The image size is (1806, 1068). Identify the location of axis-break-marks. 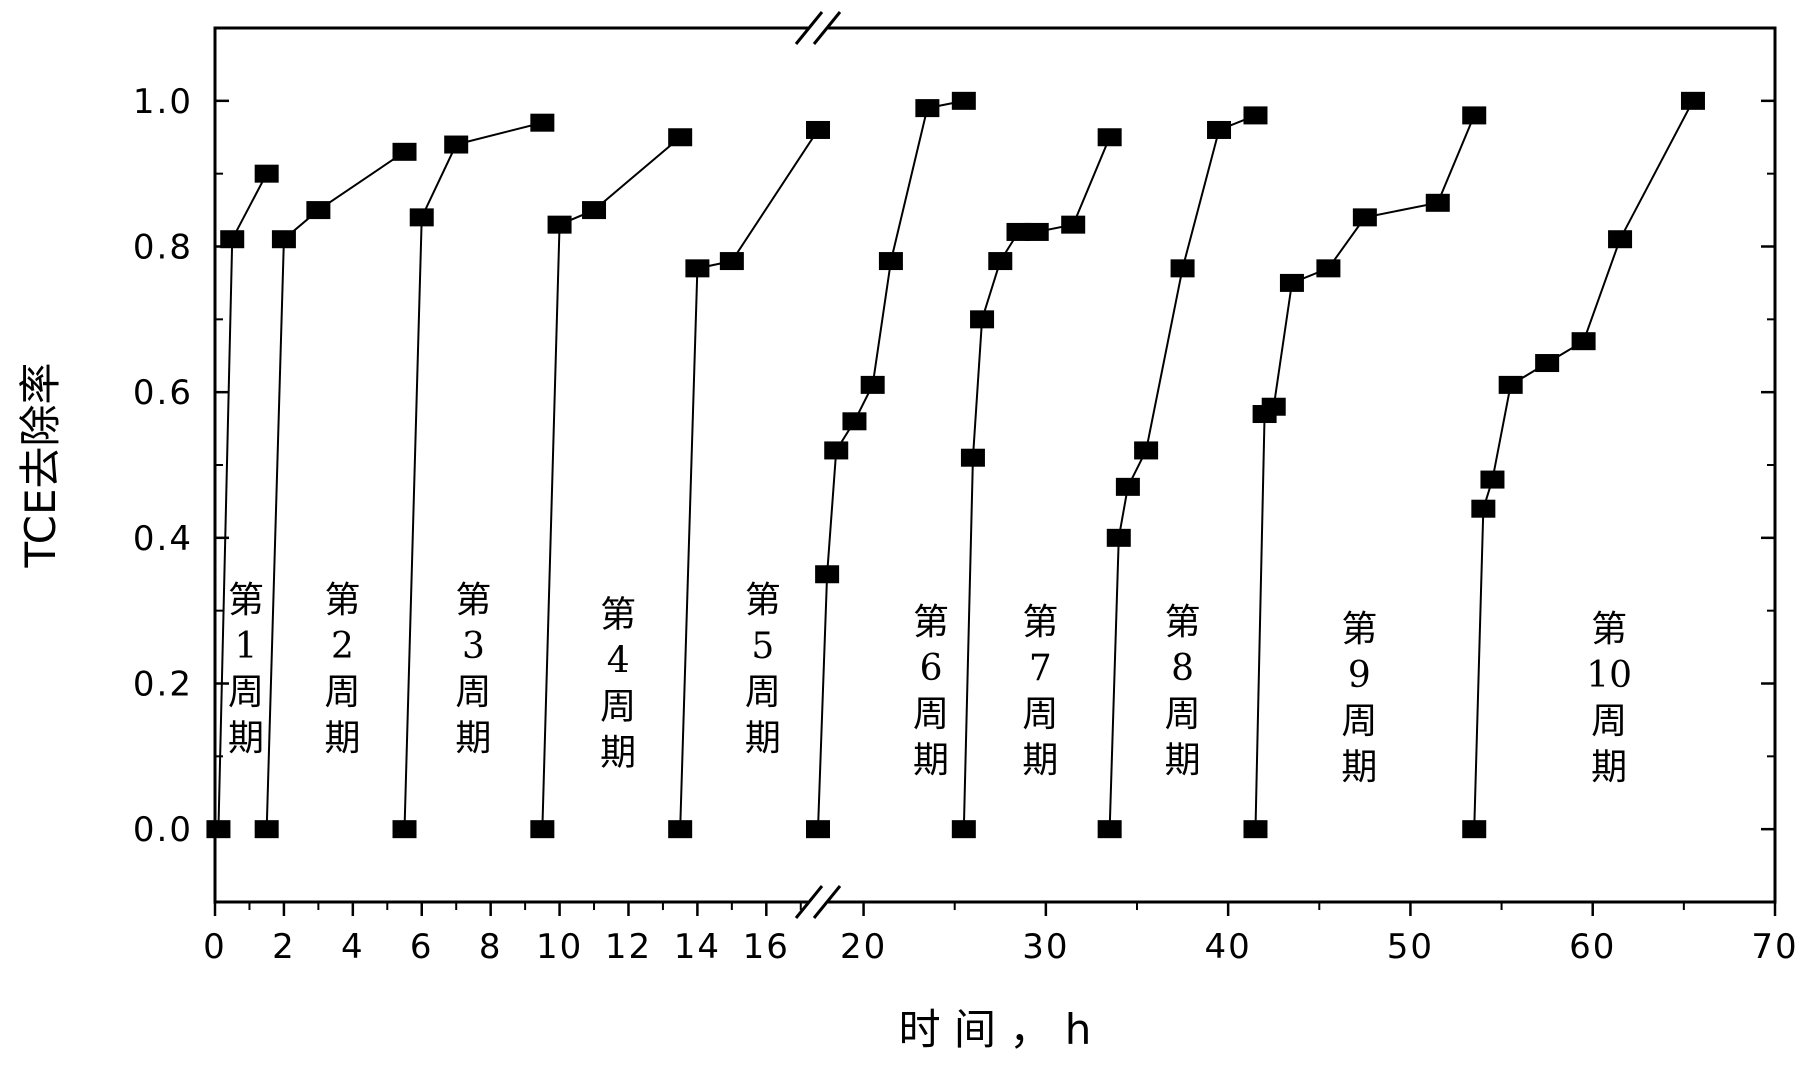
(818, 465).